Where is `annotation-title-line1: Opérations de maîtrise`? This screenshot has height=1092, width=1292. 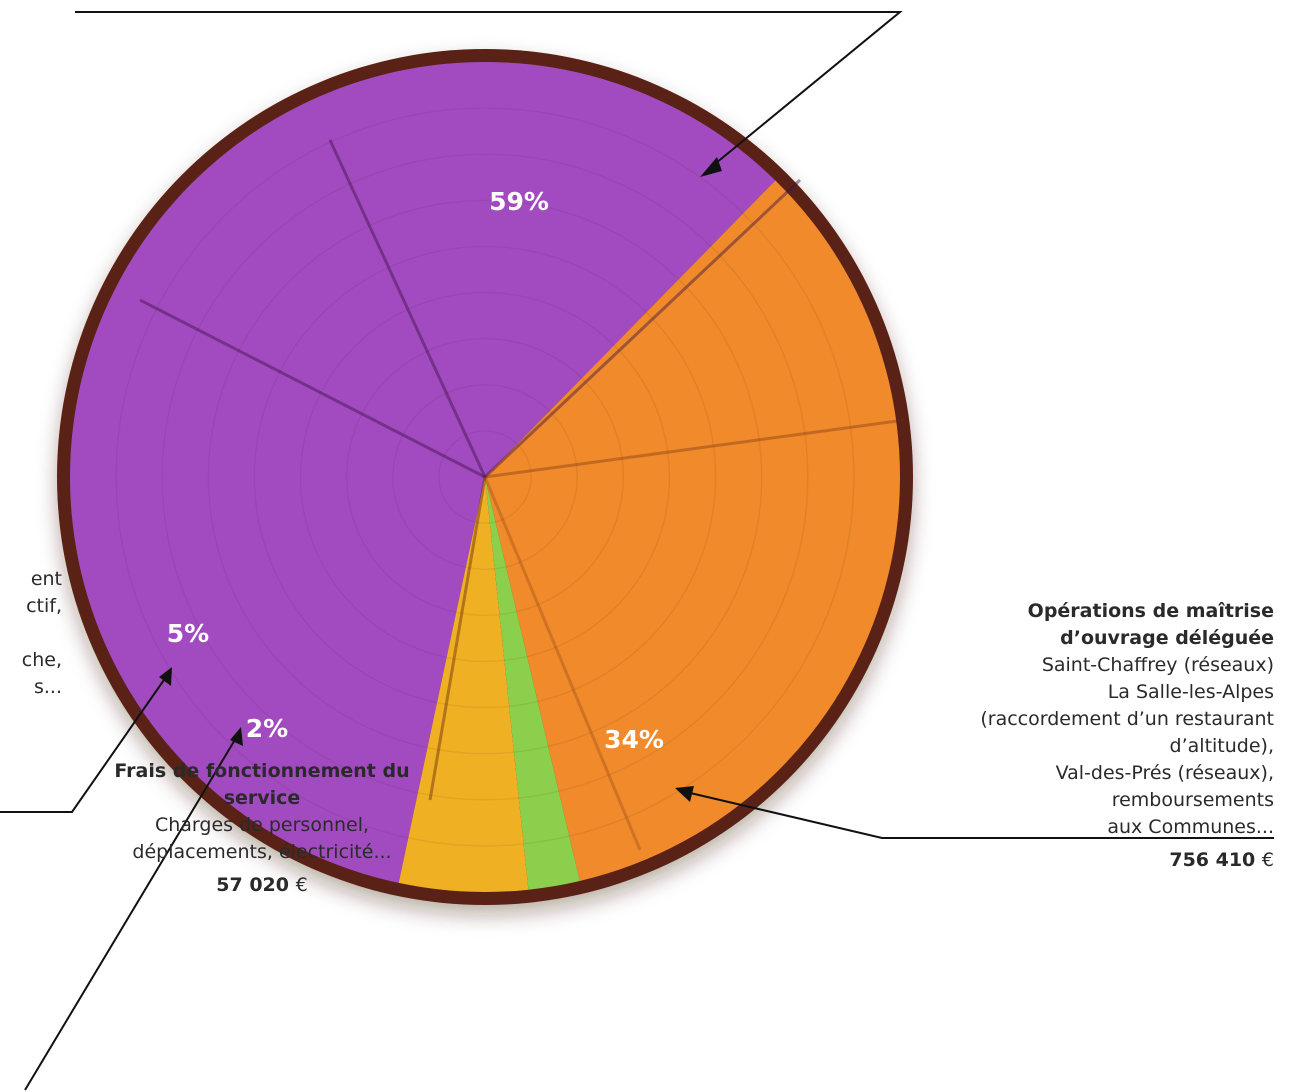 annotation-title-line1: Opérations de maîtrise is located at coordinates (1150, 611).